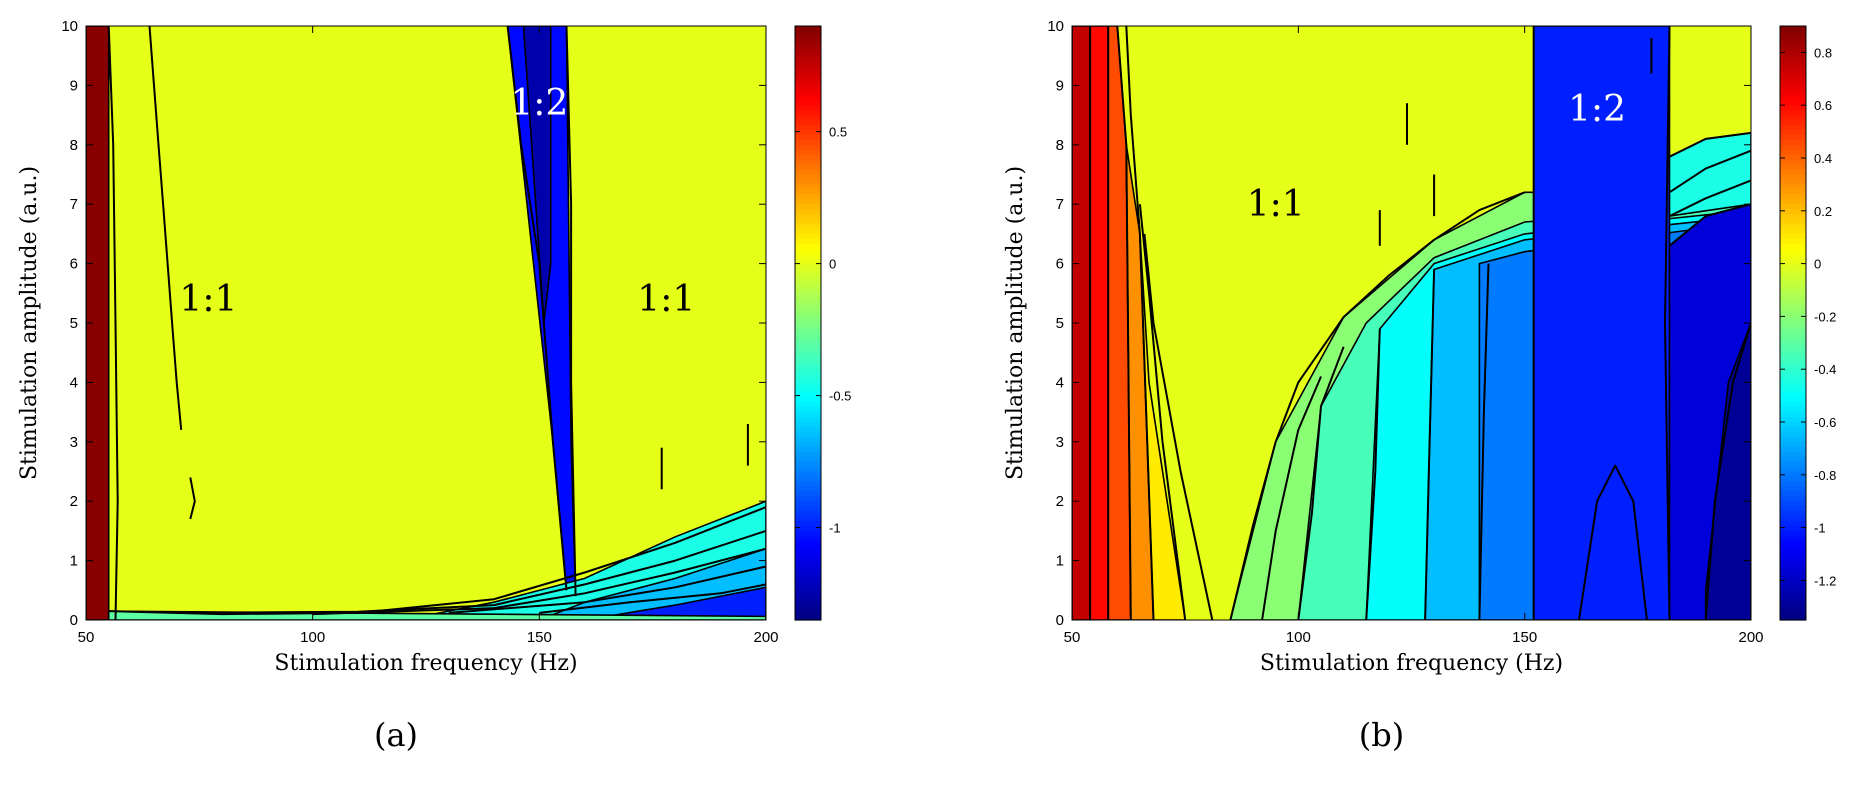 Image resolution: width=1864 pixels, height=786 pixels. What do you see at coordinates (312, 637) in the screenshot?
I see `x-tick-label: 100` at bounding box center [312, 637].